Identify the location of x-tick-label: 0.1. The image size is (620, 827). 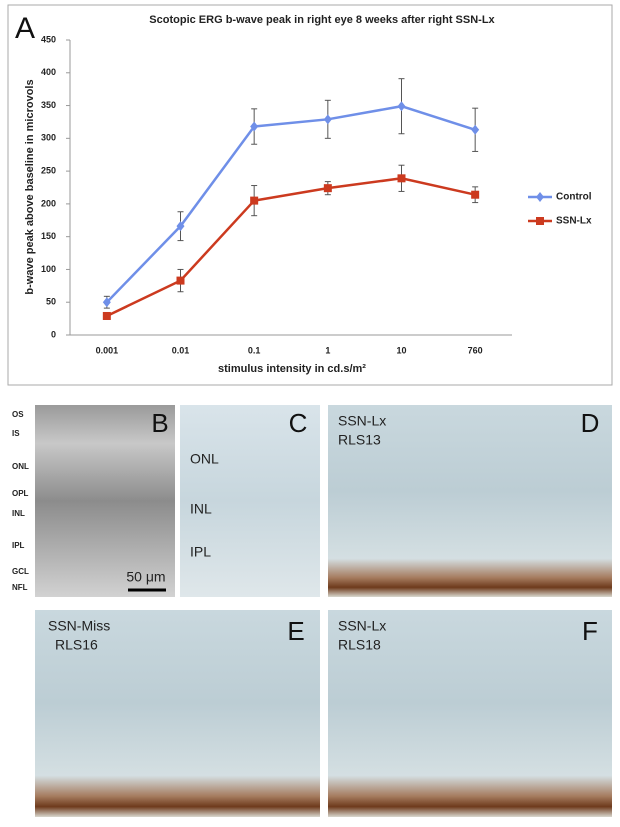
(254, 350).